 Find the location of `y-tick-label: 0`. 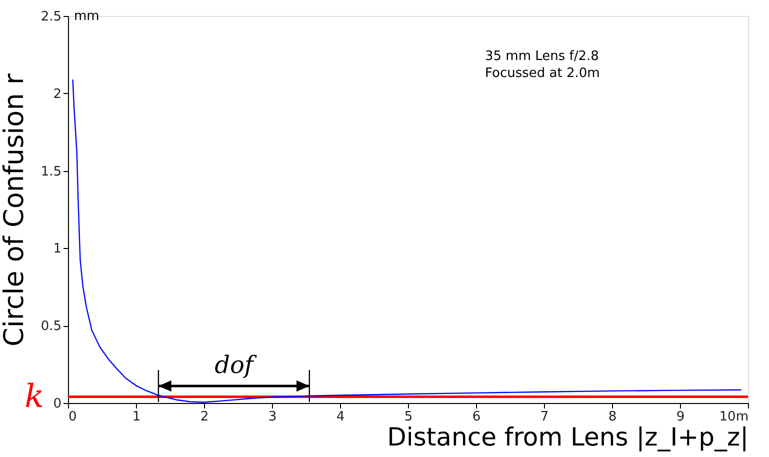

y-tick-label: 0 is located at coordinates (57, 404).